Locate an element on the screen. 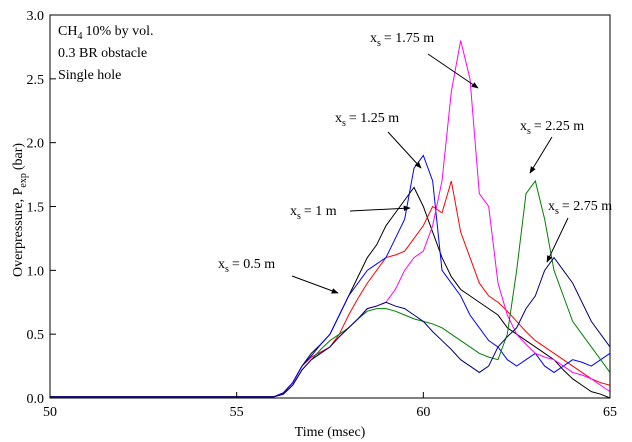 This screenshot has height=442, width=632. x-tick-label: 65 is located at coordinates (610, 412).